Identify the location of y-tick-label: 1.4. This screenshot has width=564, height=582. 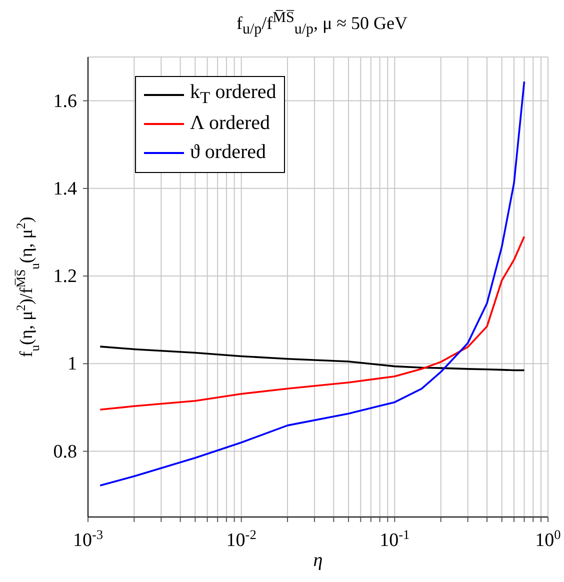
(65, 189).